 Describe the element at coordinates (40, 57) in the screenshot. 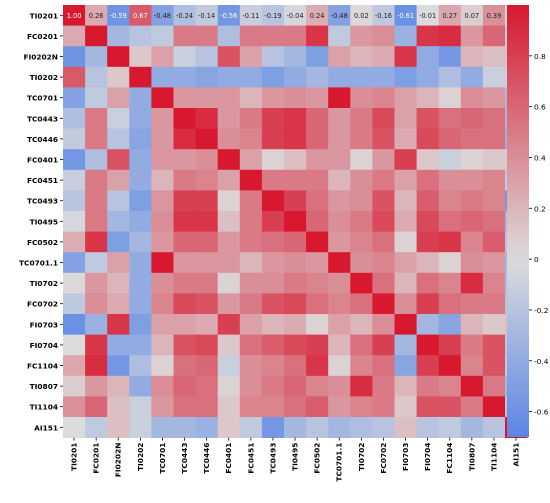

I see `y-tick-label: FI0202N` at that location.